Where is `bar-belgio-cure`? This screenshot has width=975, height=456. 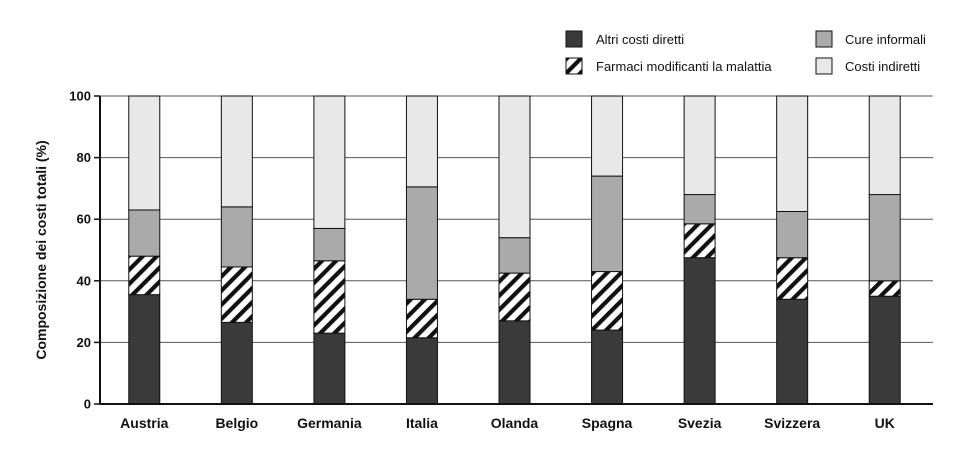 bar-belgio-cure is located at coordinates (236, 237).